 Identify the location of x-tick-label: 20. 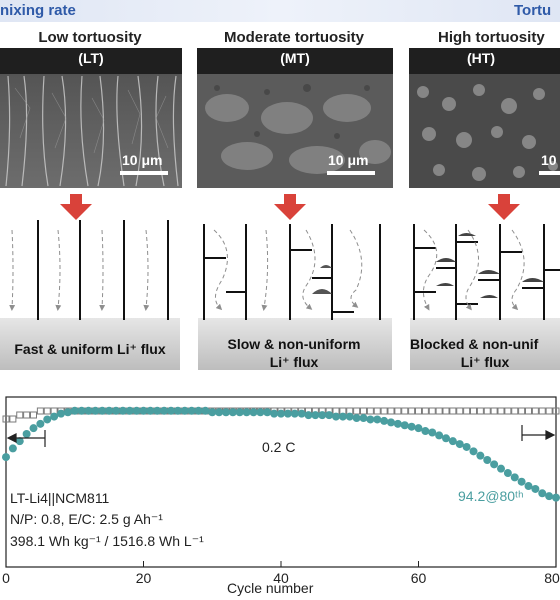
(144, 578).